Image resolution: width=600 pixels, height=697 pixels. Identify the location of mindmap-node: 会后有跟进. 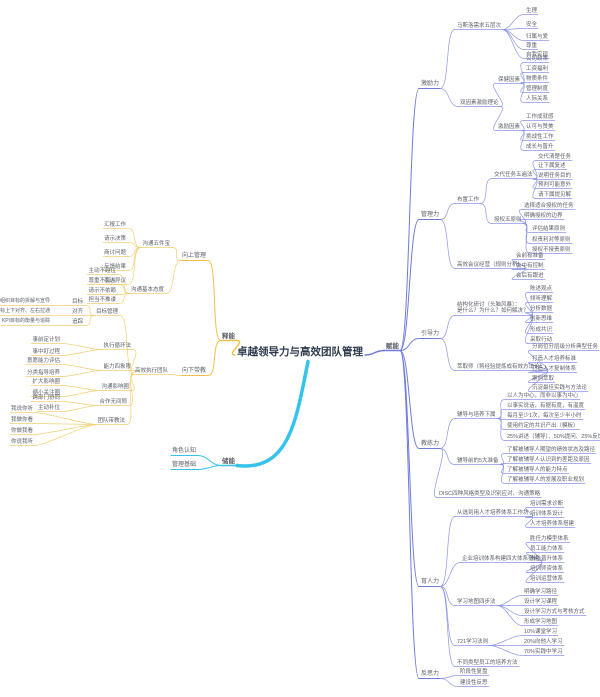
(530, 276).